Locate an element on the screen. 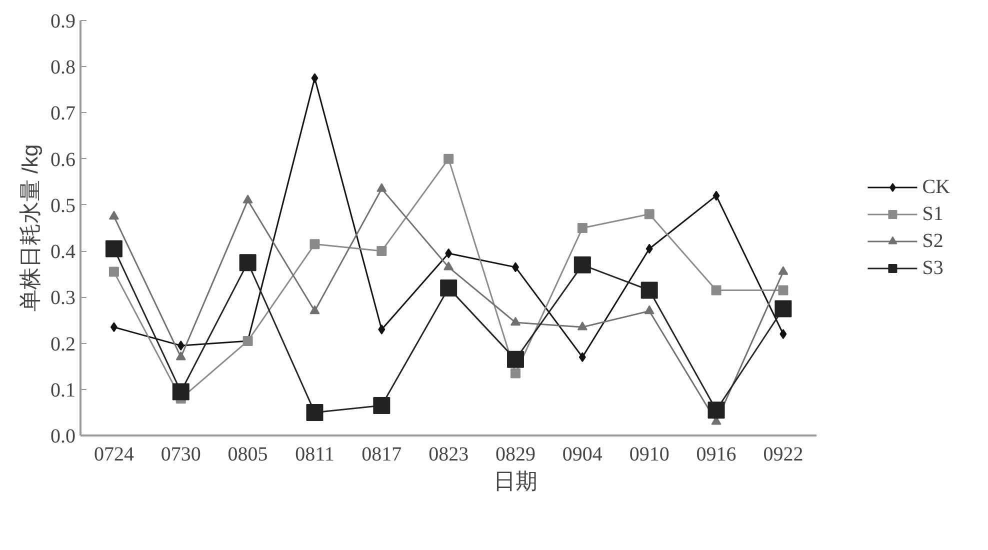  x-tick-label: 0811 is located at coordinates (314, 455).